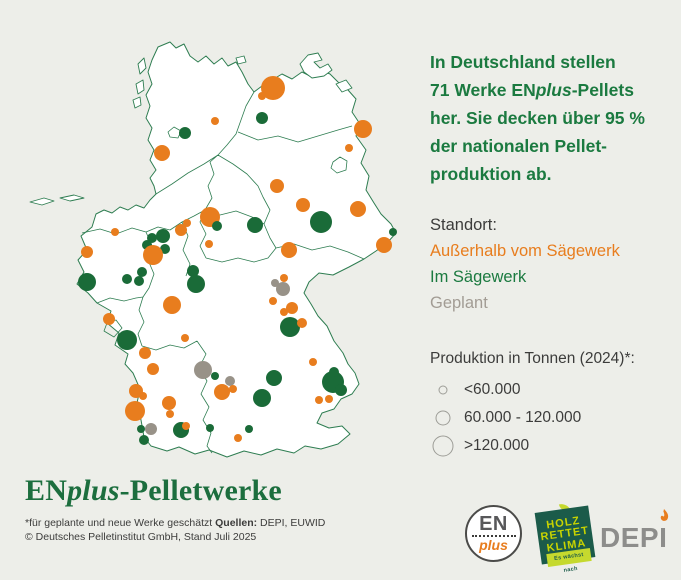  Describe the element at coordinates (493, 545) in the screenshot. I see `enplus-logo-plus-text: plus` at that location.